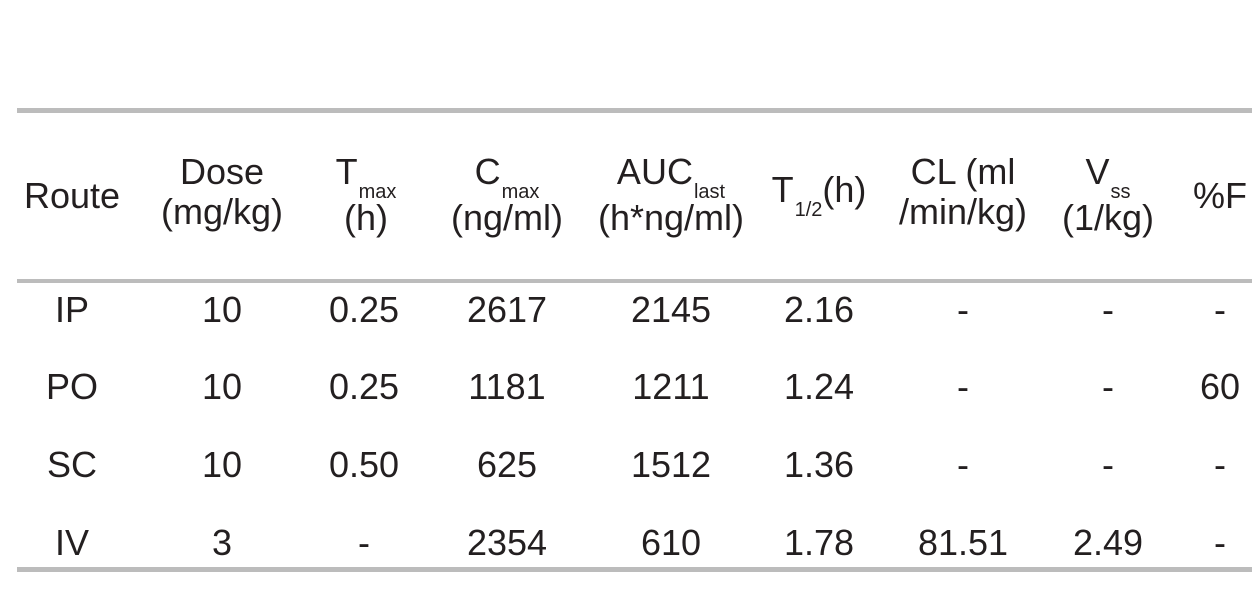 This screenshot has height=615, width=1252. What do you see at coordinates (819, 542) in the screenshot?
I see `cell-thalf: 1.78` at bounding box center [819, 542].